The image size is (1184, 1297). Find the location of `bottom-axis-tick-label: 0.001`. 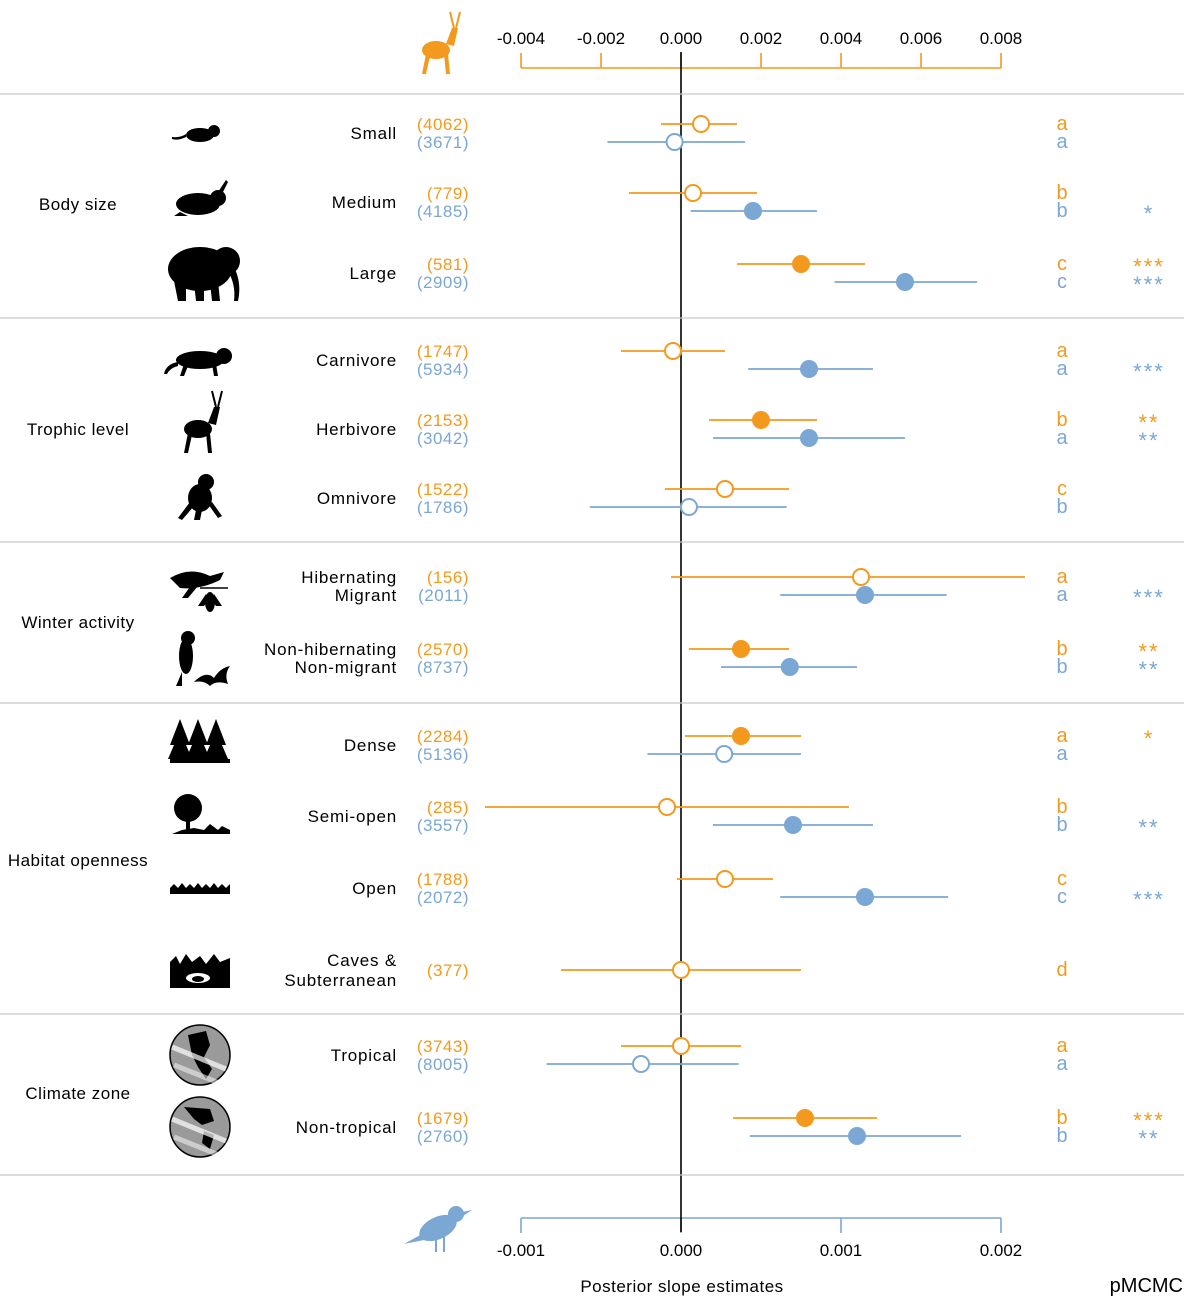

bottom-axis-tick-label: 0.001 is located at coordinates (841, 1250).